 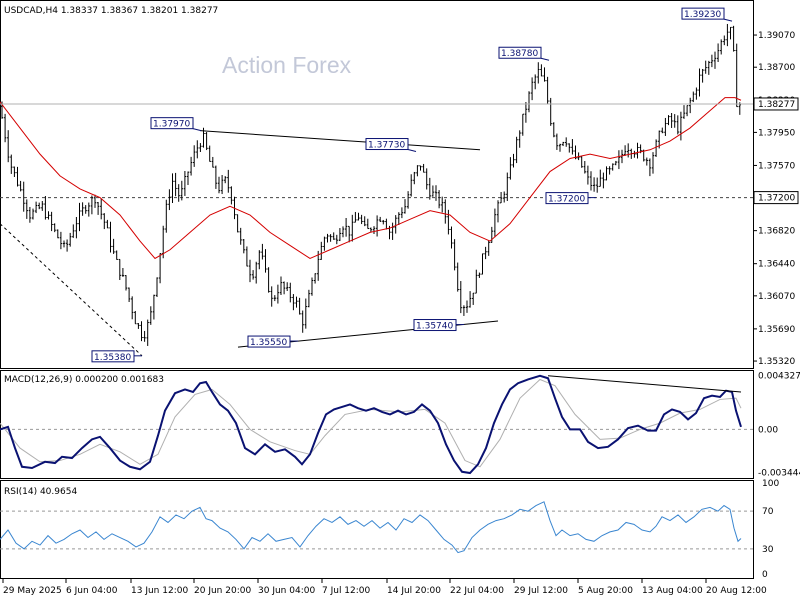 What do you see at coordinates (776, 232) in the screenshot?
I see `price-tick-label: 1.36820` at bounding box center [776, 232].